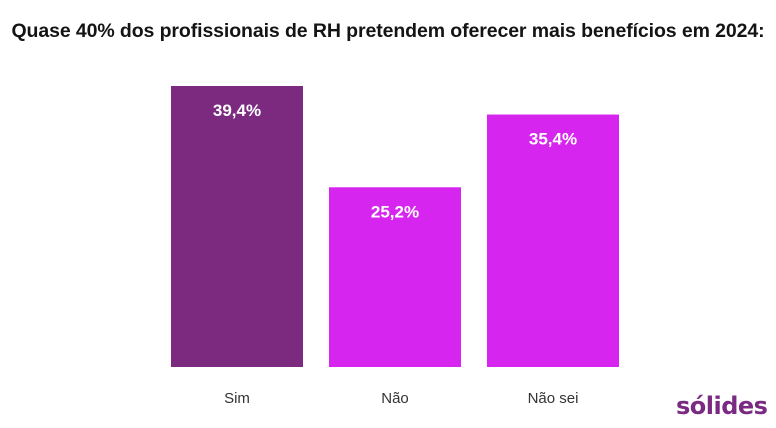  What do you see at coordinates (722, 406) in the screenshot?
I see `solides-logo: sólides` at bounding box center [722, 406].